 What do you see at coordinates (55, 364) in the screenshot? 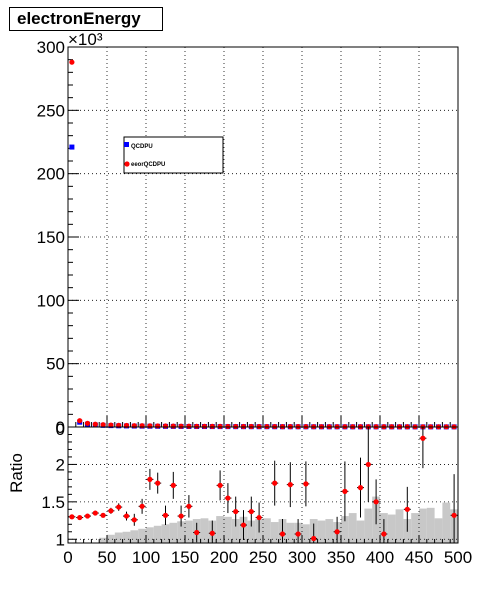
I see `y-tick-label: 50` at bounding box center [55, 364].